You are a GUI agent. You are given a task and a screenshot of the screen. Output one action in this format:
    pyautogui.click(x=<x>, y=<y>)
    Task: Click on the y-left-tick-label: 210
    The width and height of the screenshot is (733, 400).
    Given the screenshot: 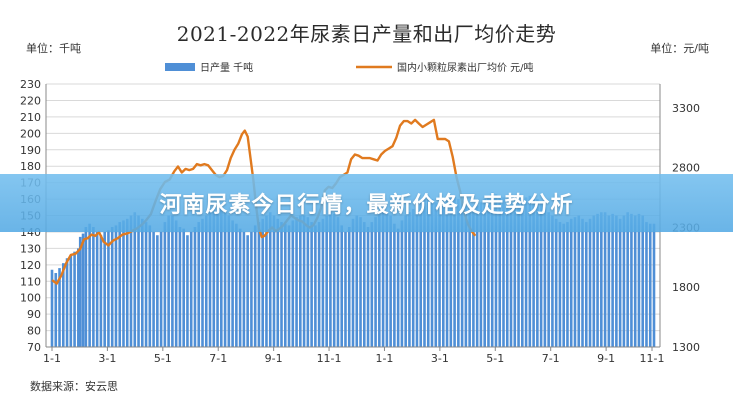 What is the action you would take?
    pyautogui.click(x=30, y=117)
    